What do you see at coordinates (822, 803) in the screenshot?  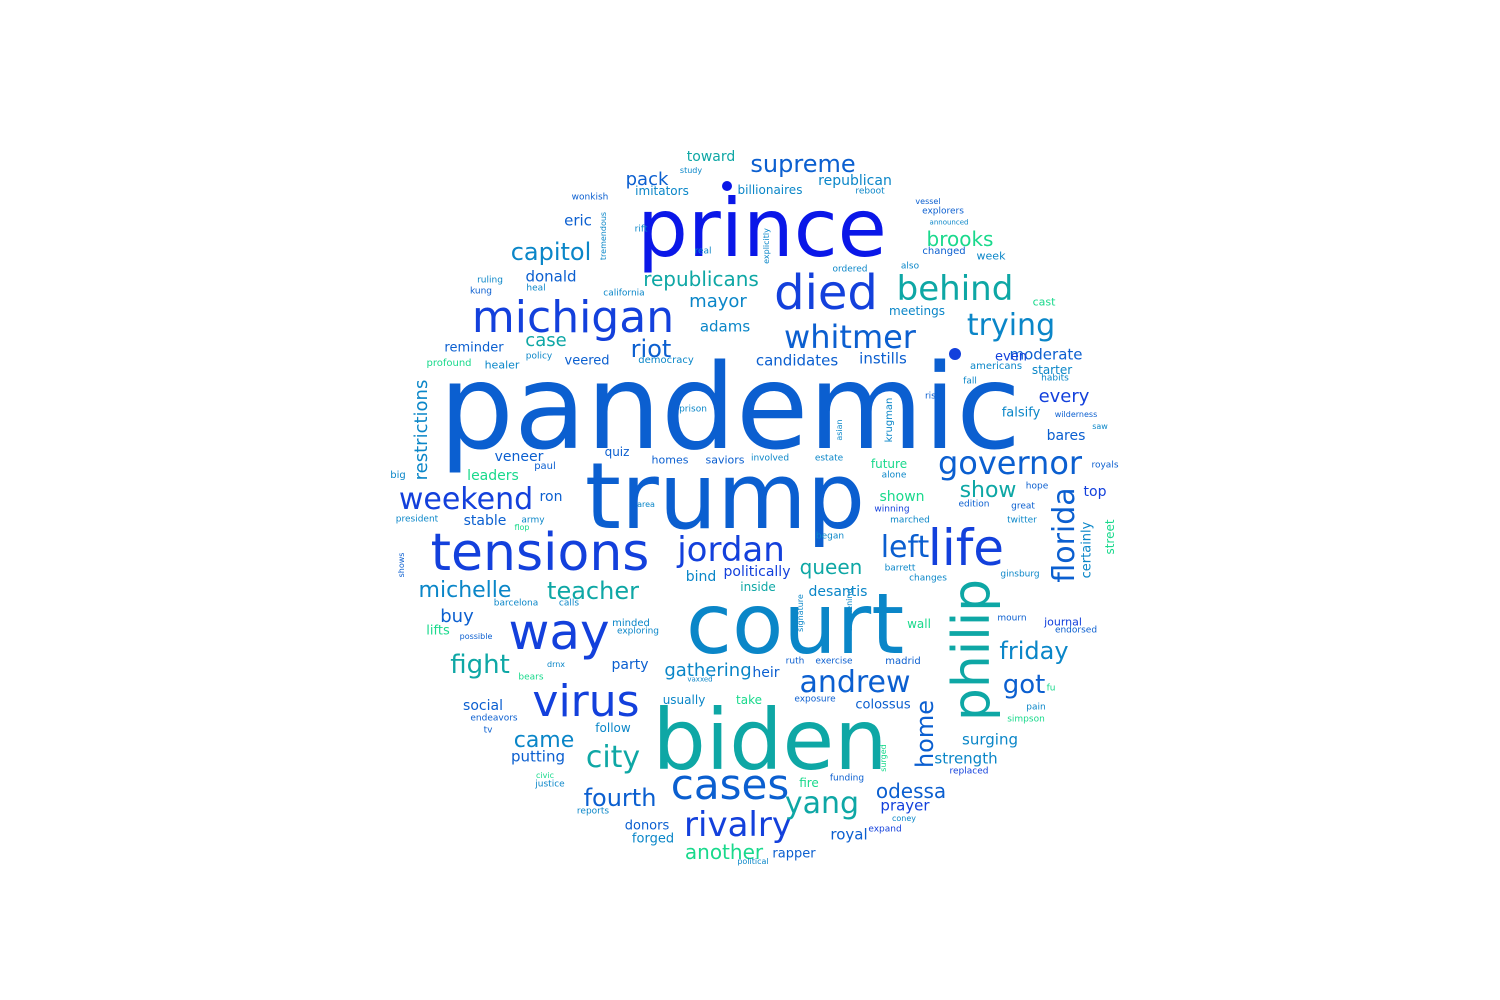 I see `word-yang: yang` at bounding box center [822, 803].